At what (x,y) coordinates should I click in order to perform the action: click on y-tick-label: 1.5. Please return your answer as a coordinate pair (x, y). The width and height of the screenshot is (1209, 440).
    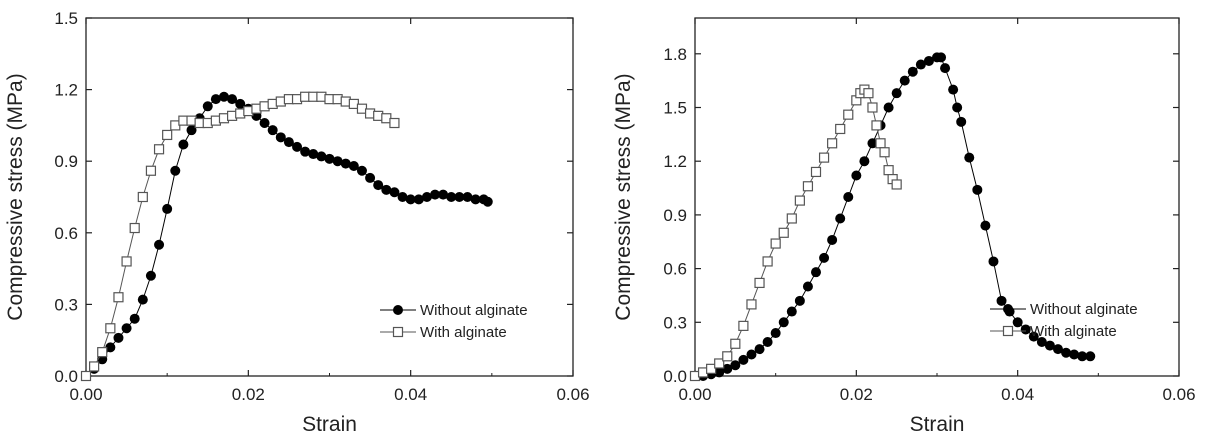
    Looking at the image, I should click on (66, 18).